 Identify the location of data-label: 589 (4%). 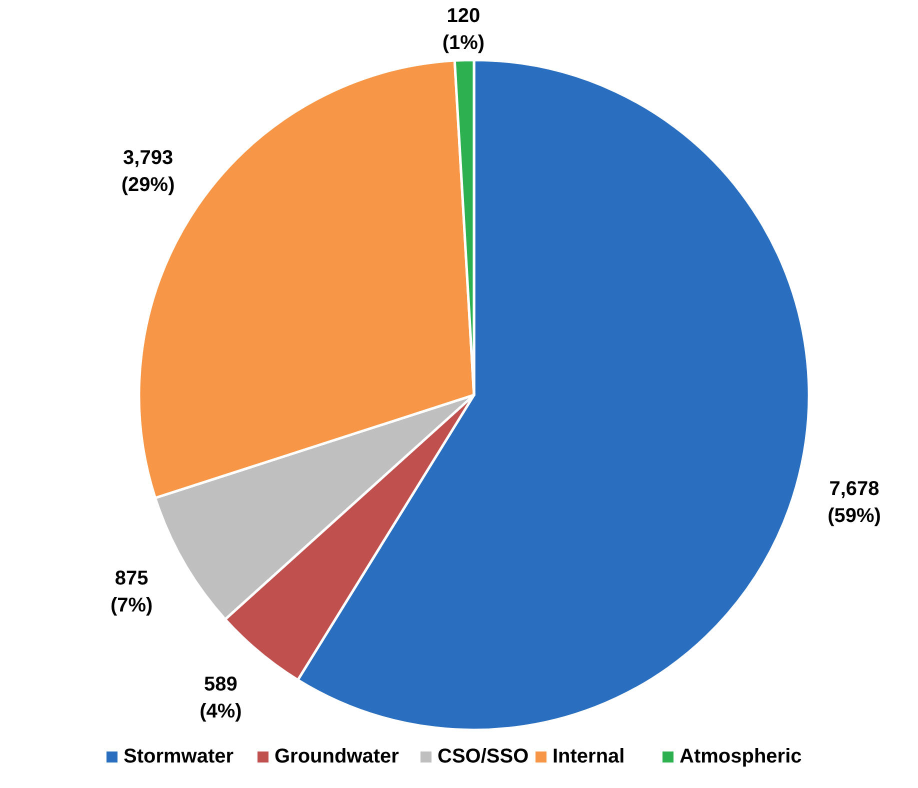
(221, 698).